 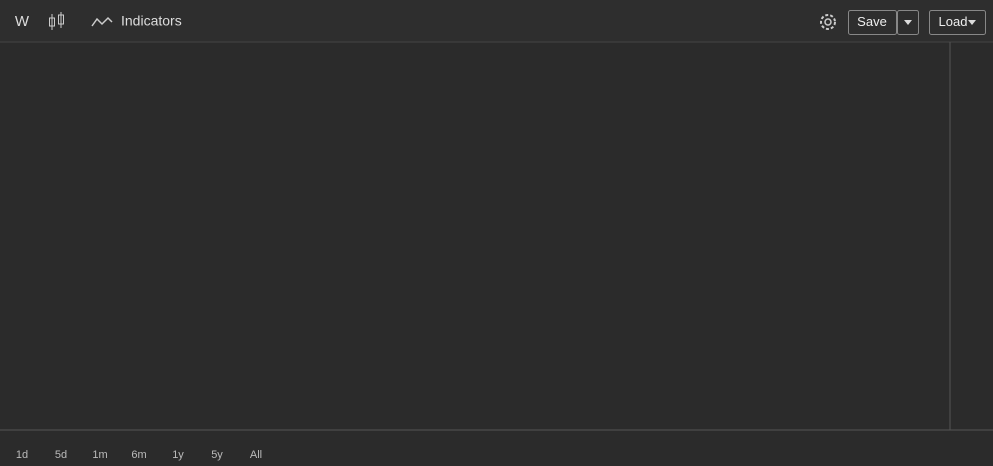 What do you see at coordinates (22, 21) in the screenshot?
I see `interval-button: W` at bounding box center [22, 21].